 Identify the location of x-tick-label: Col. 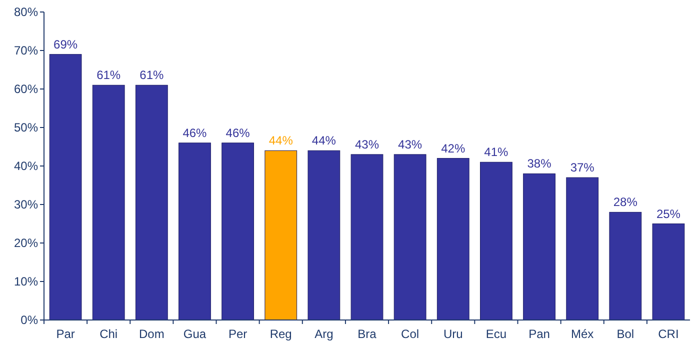
(410, 334).